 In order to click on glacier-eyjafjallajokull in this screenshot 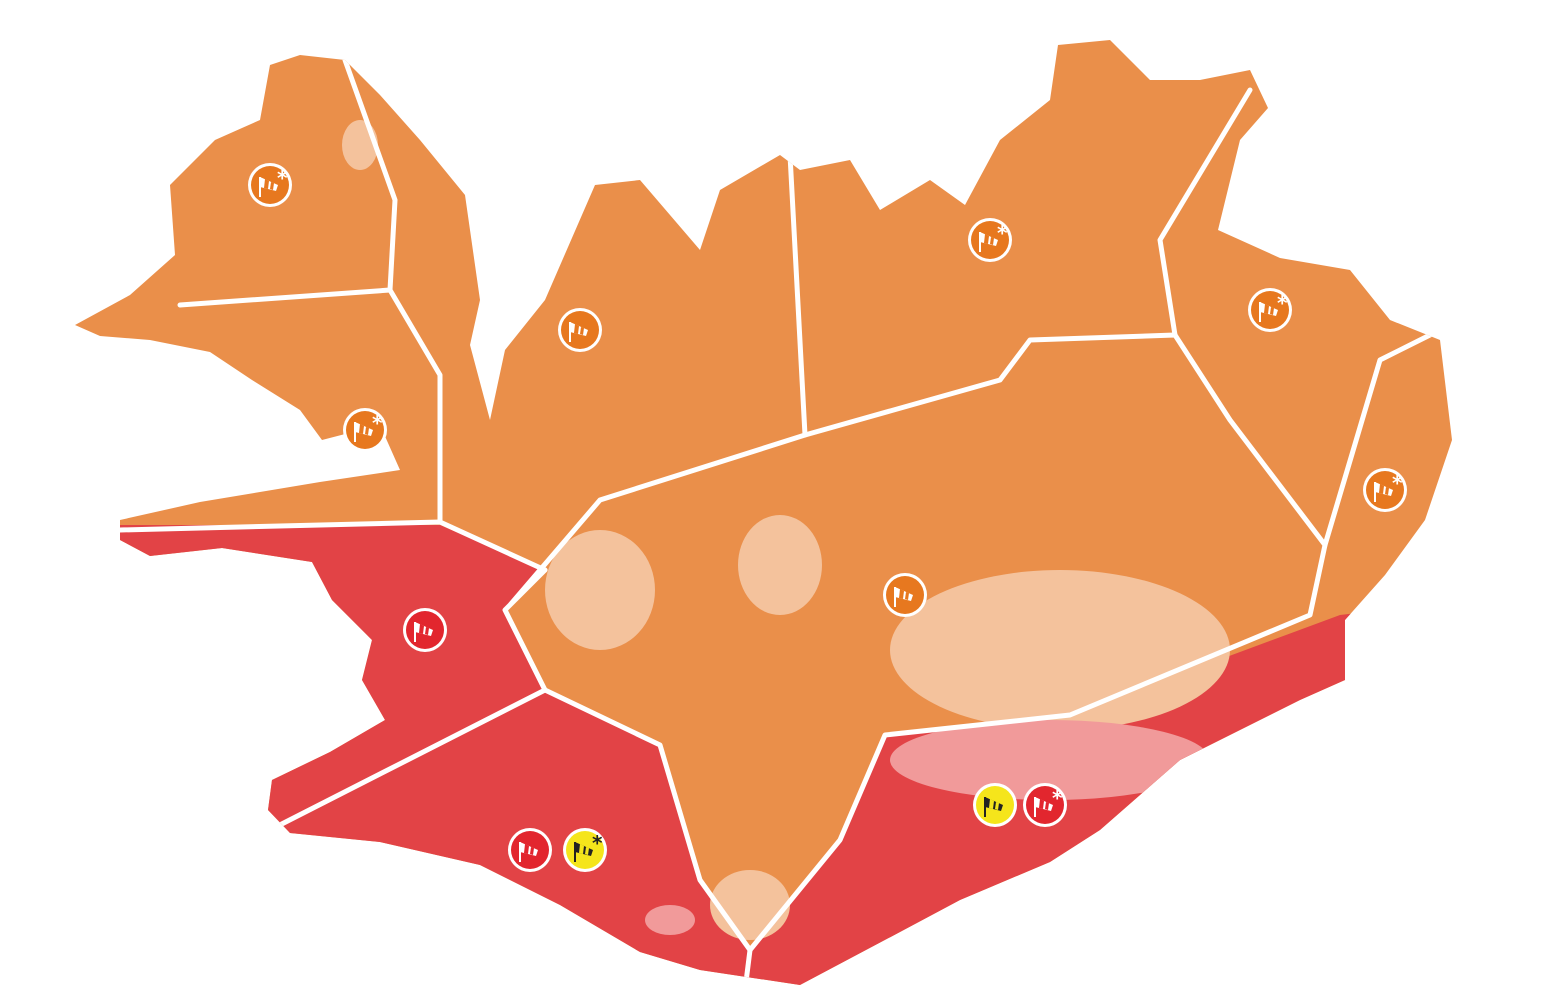, I will do `click(670, 920)`.